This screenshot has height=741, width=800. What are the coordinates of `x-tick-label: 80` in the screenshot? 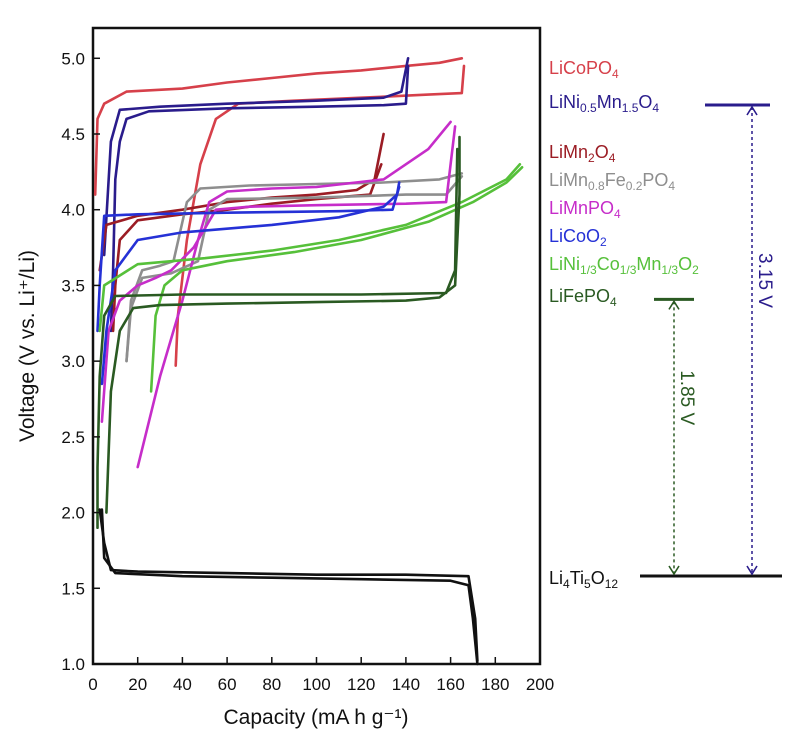 It's located at (271, 684).